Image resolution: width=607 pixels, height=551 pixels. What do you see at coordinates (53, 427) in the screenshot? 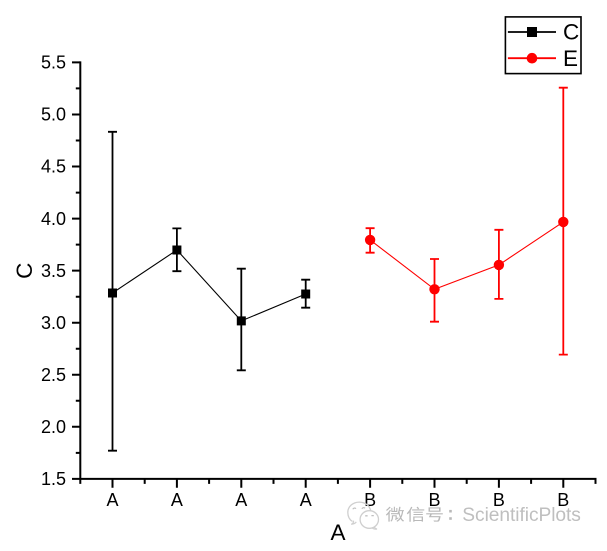
I see `svg-text: 2.0` at bounding box center [53, 427].